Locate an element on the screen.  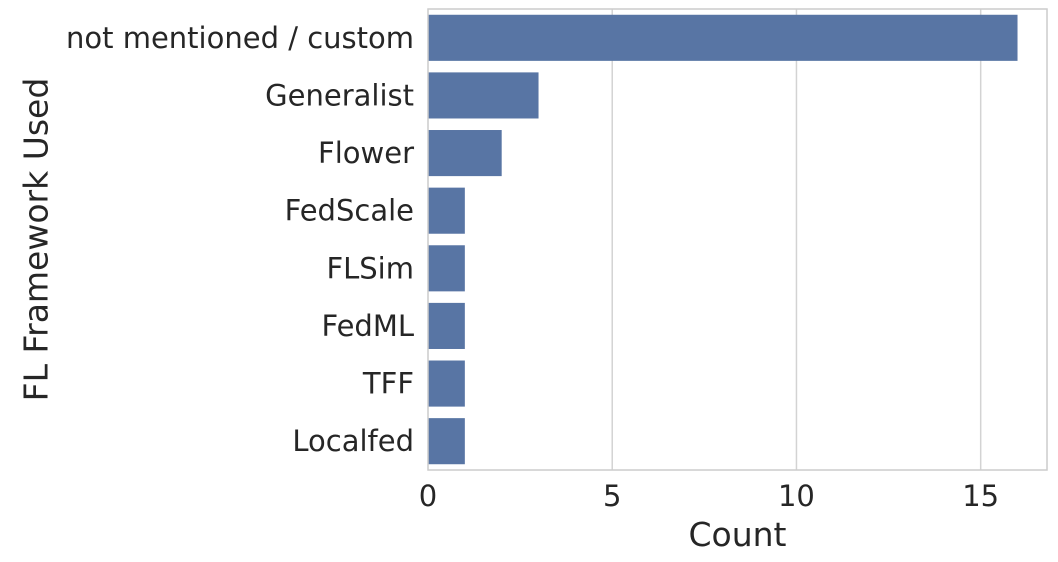
x-tick-label: 0 is located at coordinates (428, 496).